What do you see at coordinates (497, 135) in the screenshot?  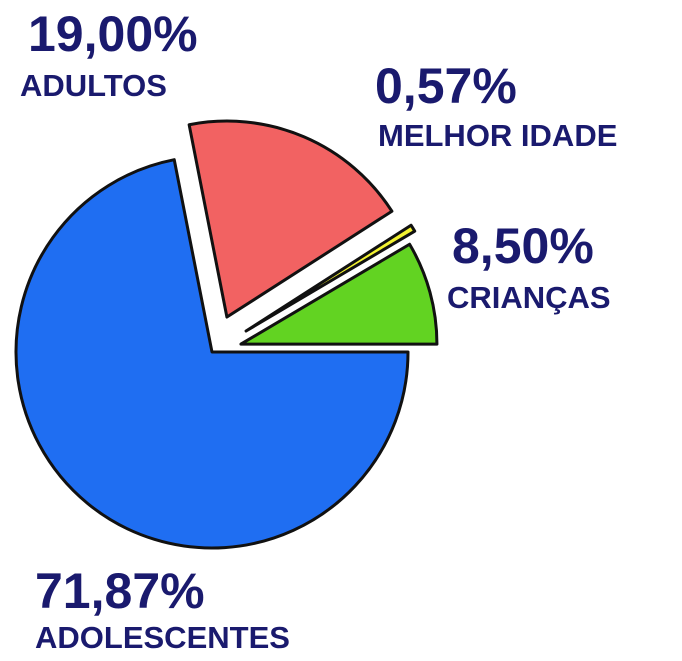 I see `slice-category-label: MELHOR IDADE` at bounding box center [497, 135].